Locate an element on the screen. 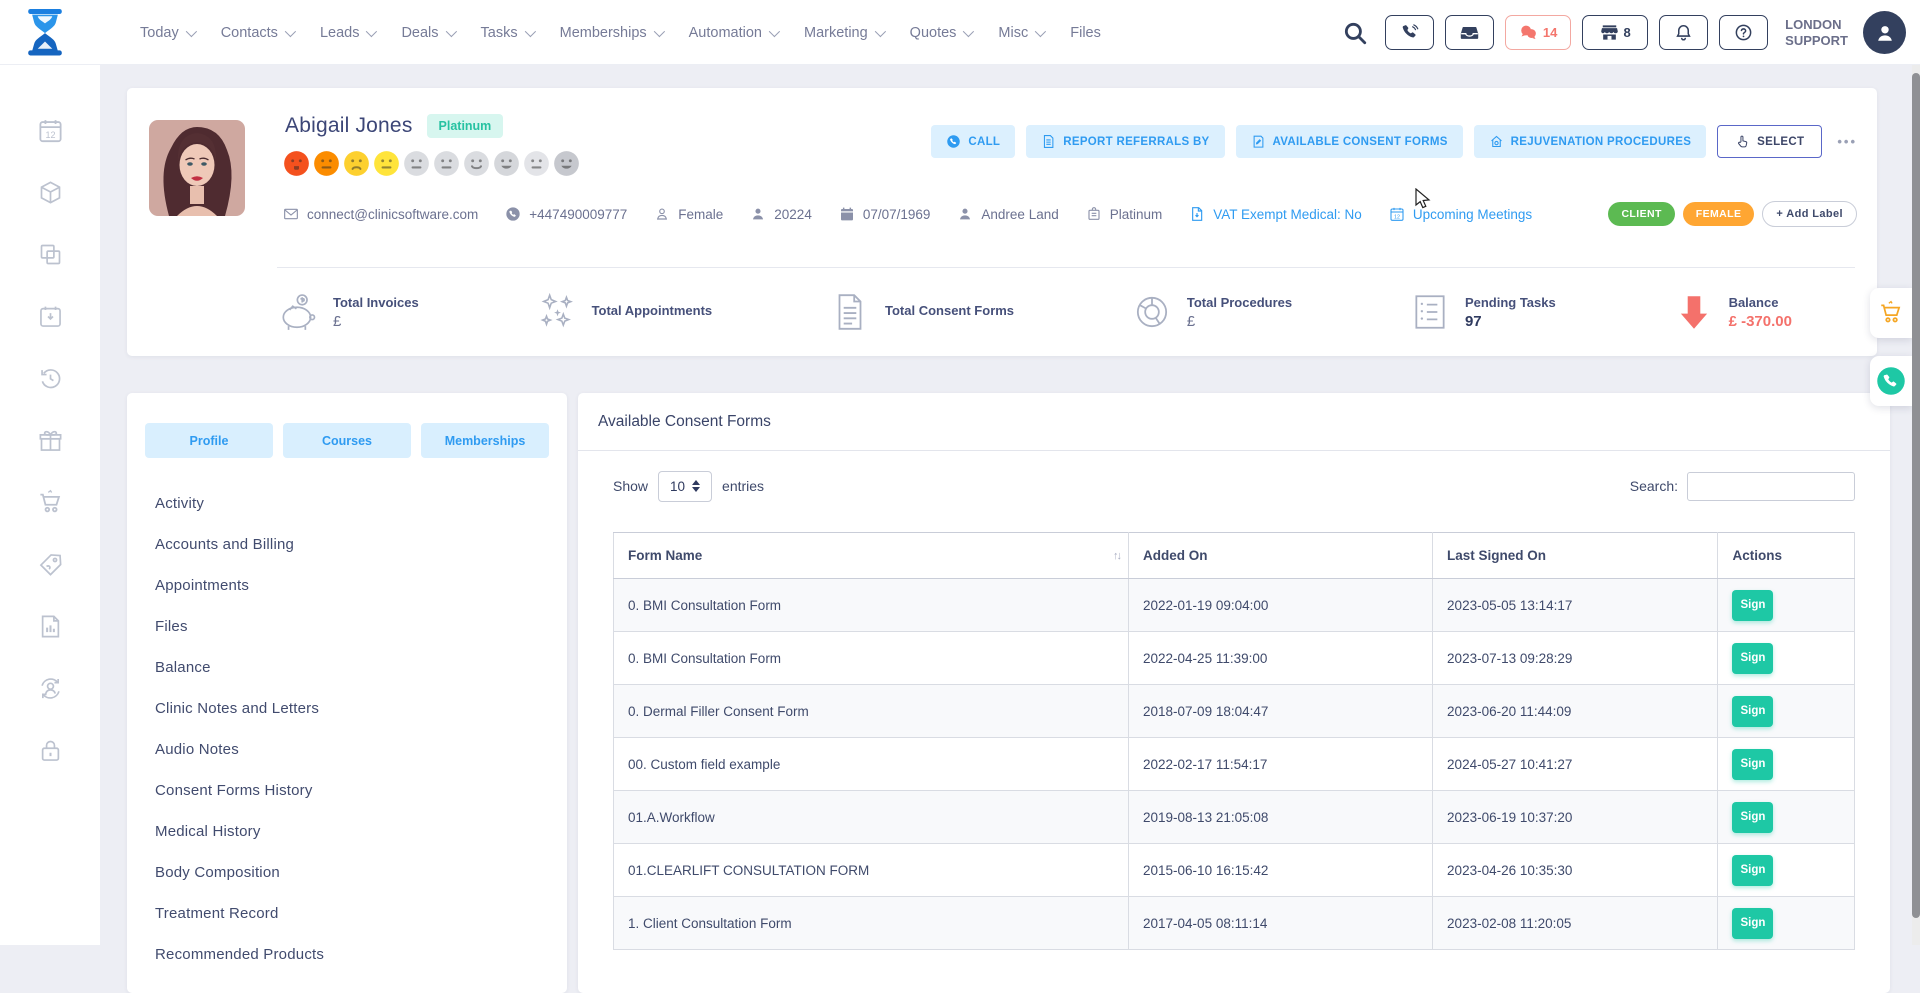  section-activity: Activity is located at coordinates (180, 503).